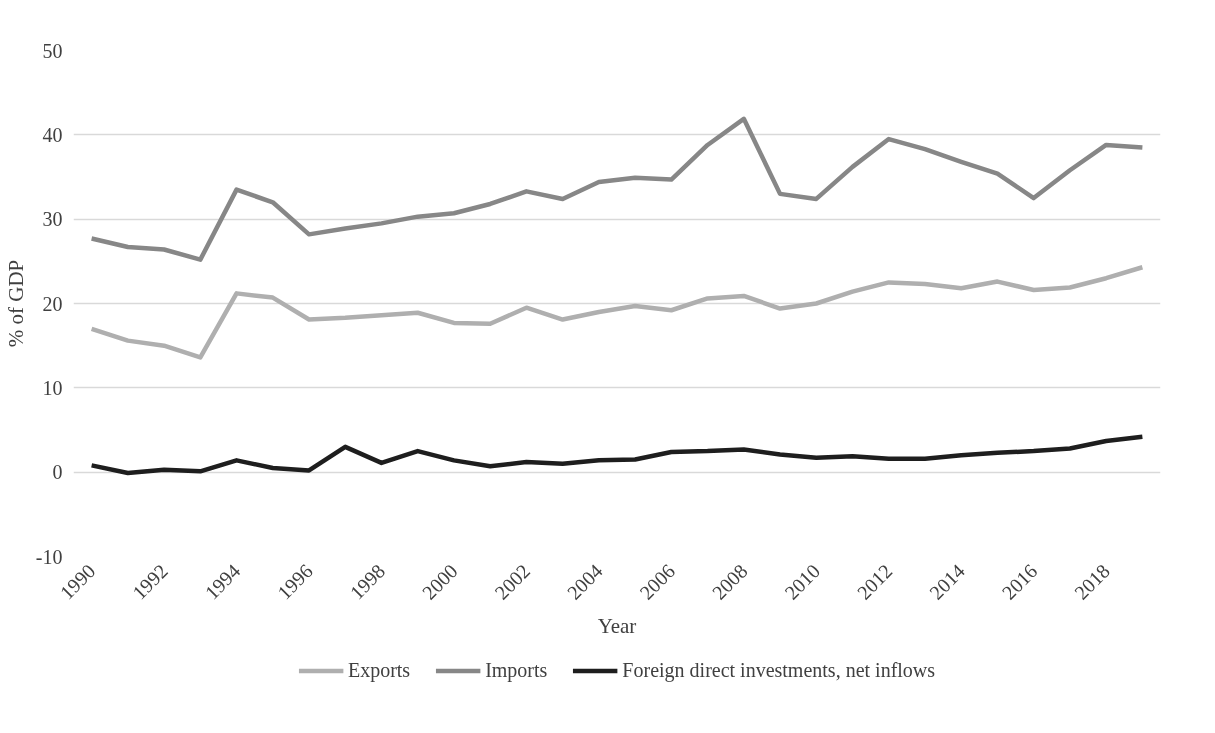 The height and width of the screenshot is (733, 1215). I want to click on y-tick-label: 20, so click(52, 303).